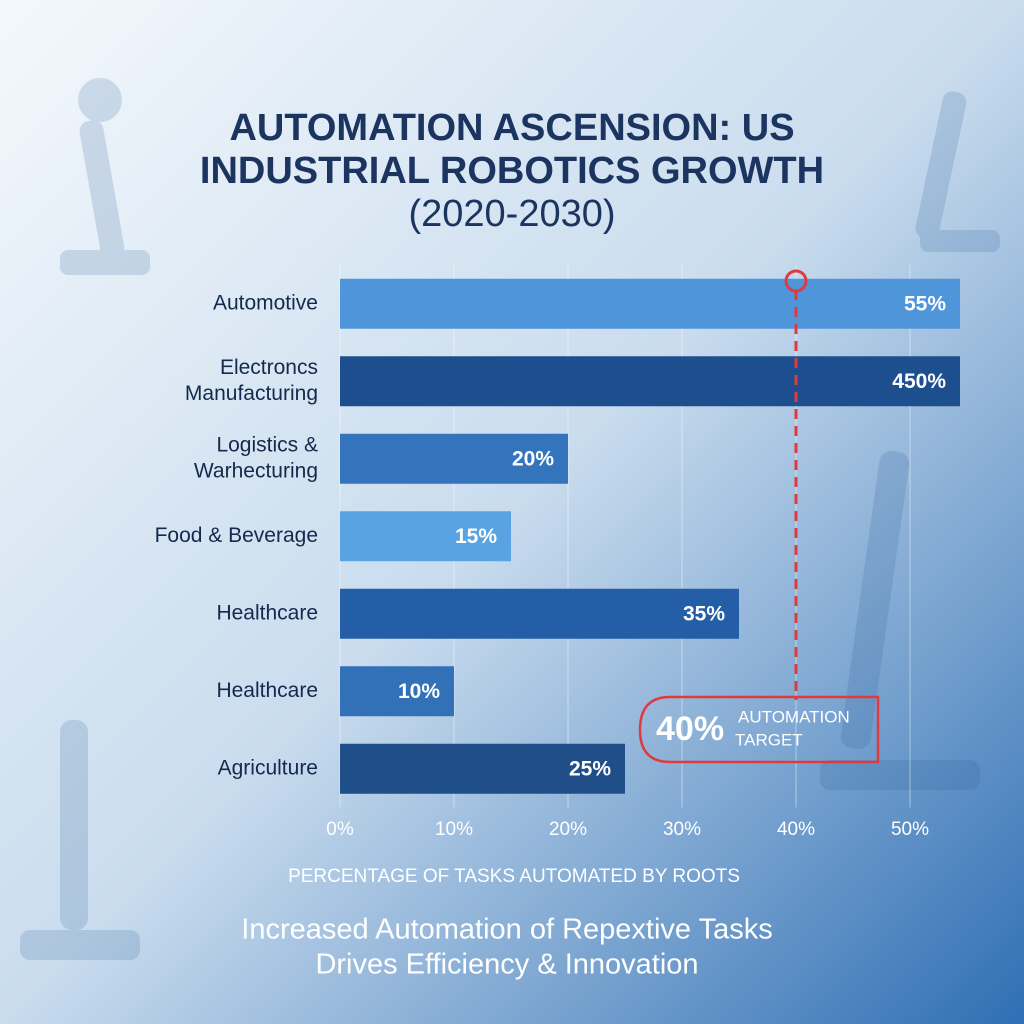 The height and width of the screenshot is (1024, 1024). I want to click on target-marker, so click(796, 281).